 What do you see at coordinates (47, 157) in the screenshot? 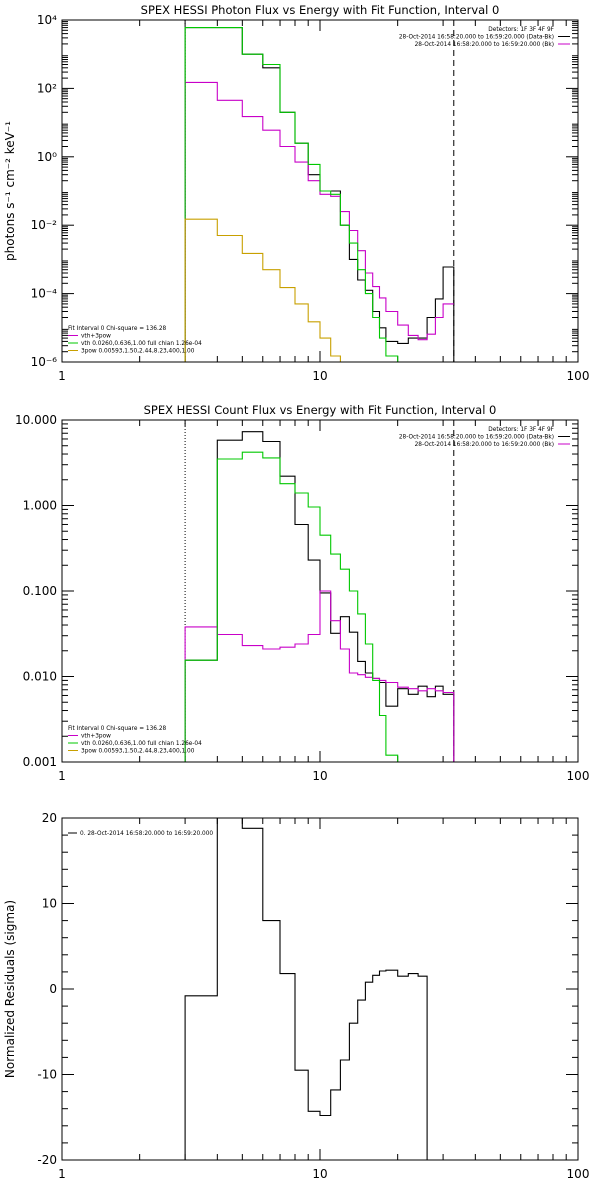
I see `y-tick-label: 10⁰` at bounding box center [47, 157].